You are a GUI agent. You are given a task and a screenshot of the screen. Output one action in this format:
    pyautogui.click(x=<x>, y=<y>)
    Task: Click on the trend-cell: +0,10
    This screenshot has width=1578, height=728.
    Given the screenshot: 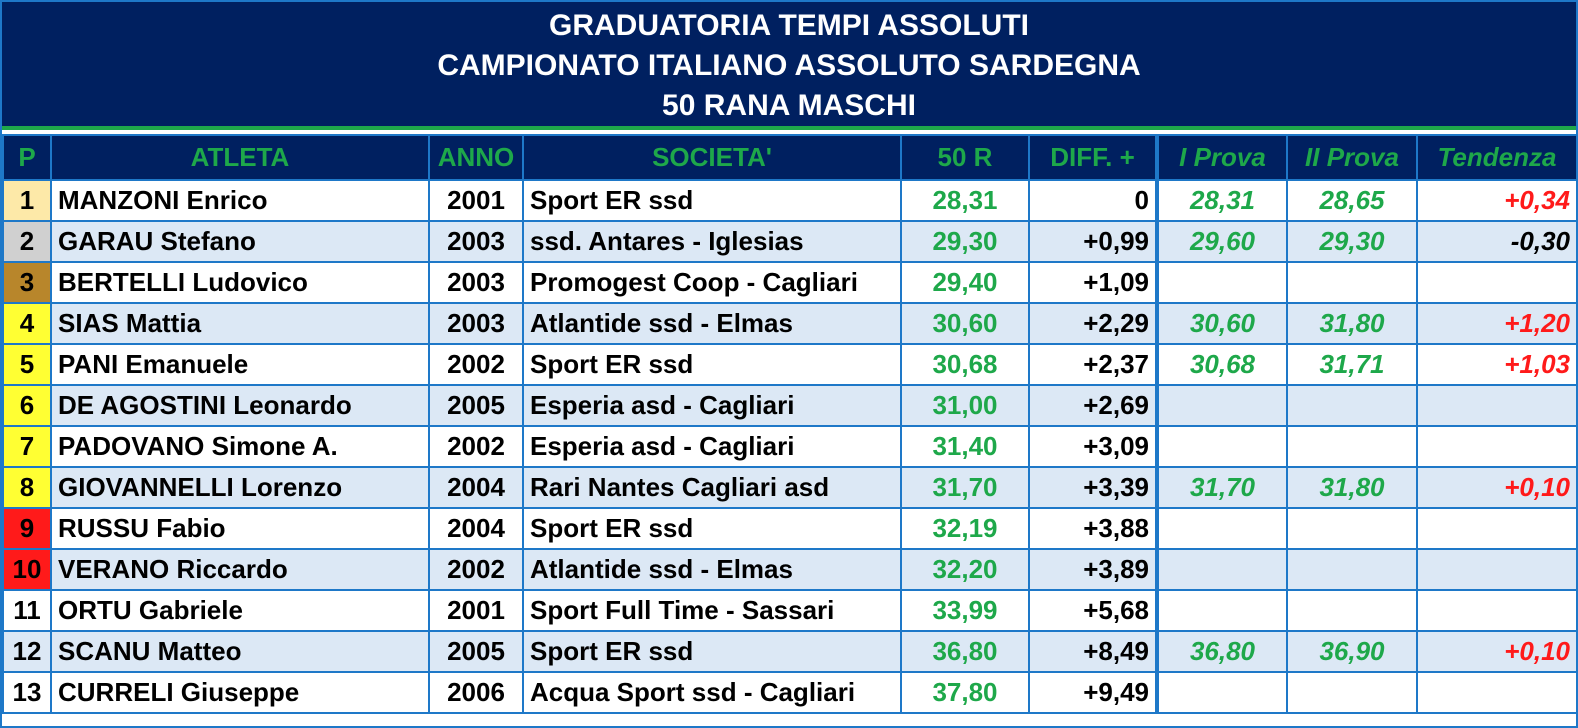 What is the action you would take?
    pyautogui.click(x=1497, y=651)
    